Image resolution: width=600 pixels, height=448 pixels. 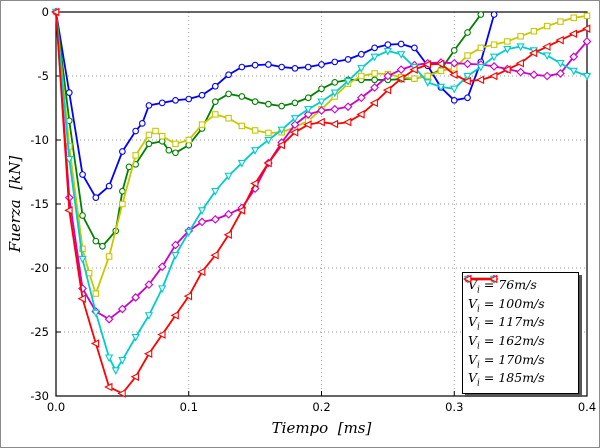 What do you see at coordinates (506, 305) in the screenshot?
I see `legend-label: Vi = 100m/s` at bounding box center [506, 305].